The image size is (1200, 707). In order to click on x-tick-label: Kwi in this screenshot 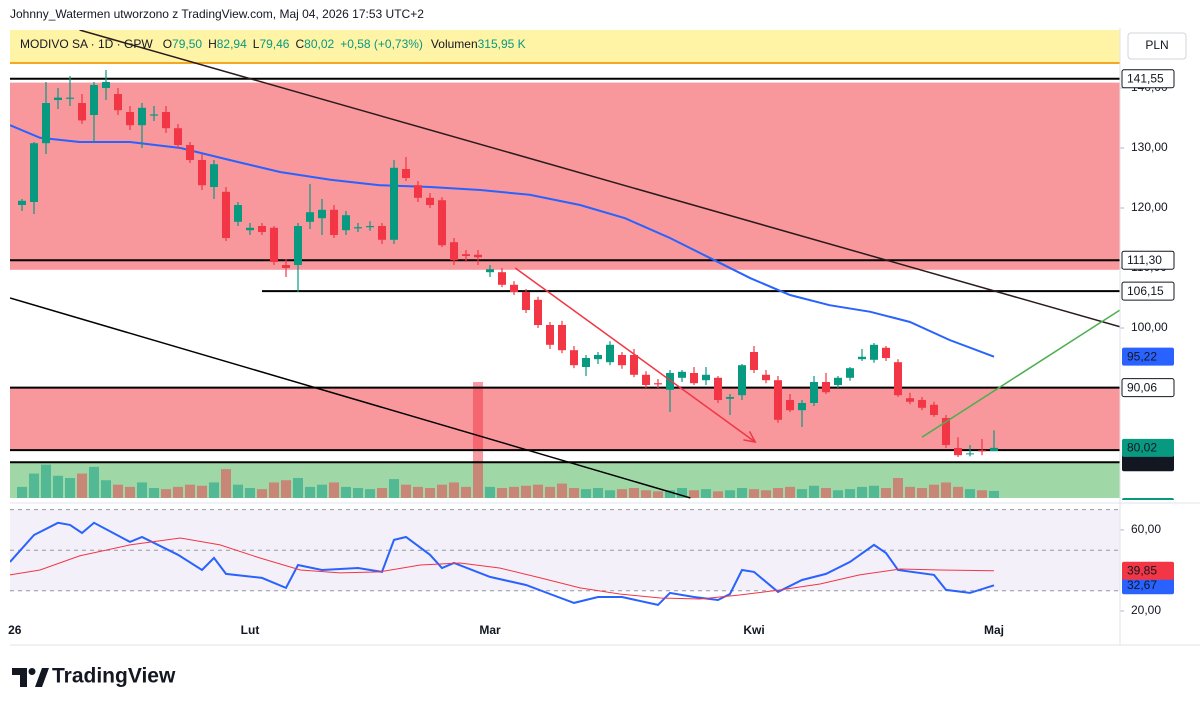, I will do `click(753, 630)`.